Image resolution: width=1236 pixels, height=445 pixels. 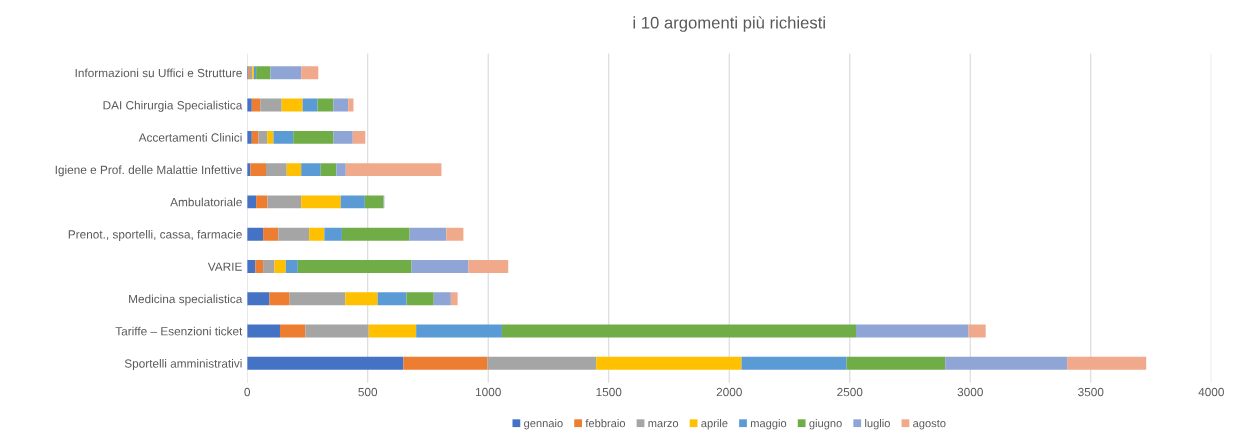 I want to click on y-tick-label: Ambulatoriale, so click(x=206, y=202).